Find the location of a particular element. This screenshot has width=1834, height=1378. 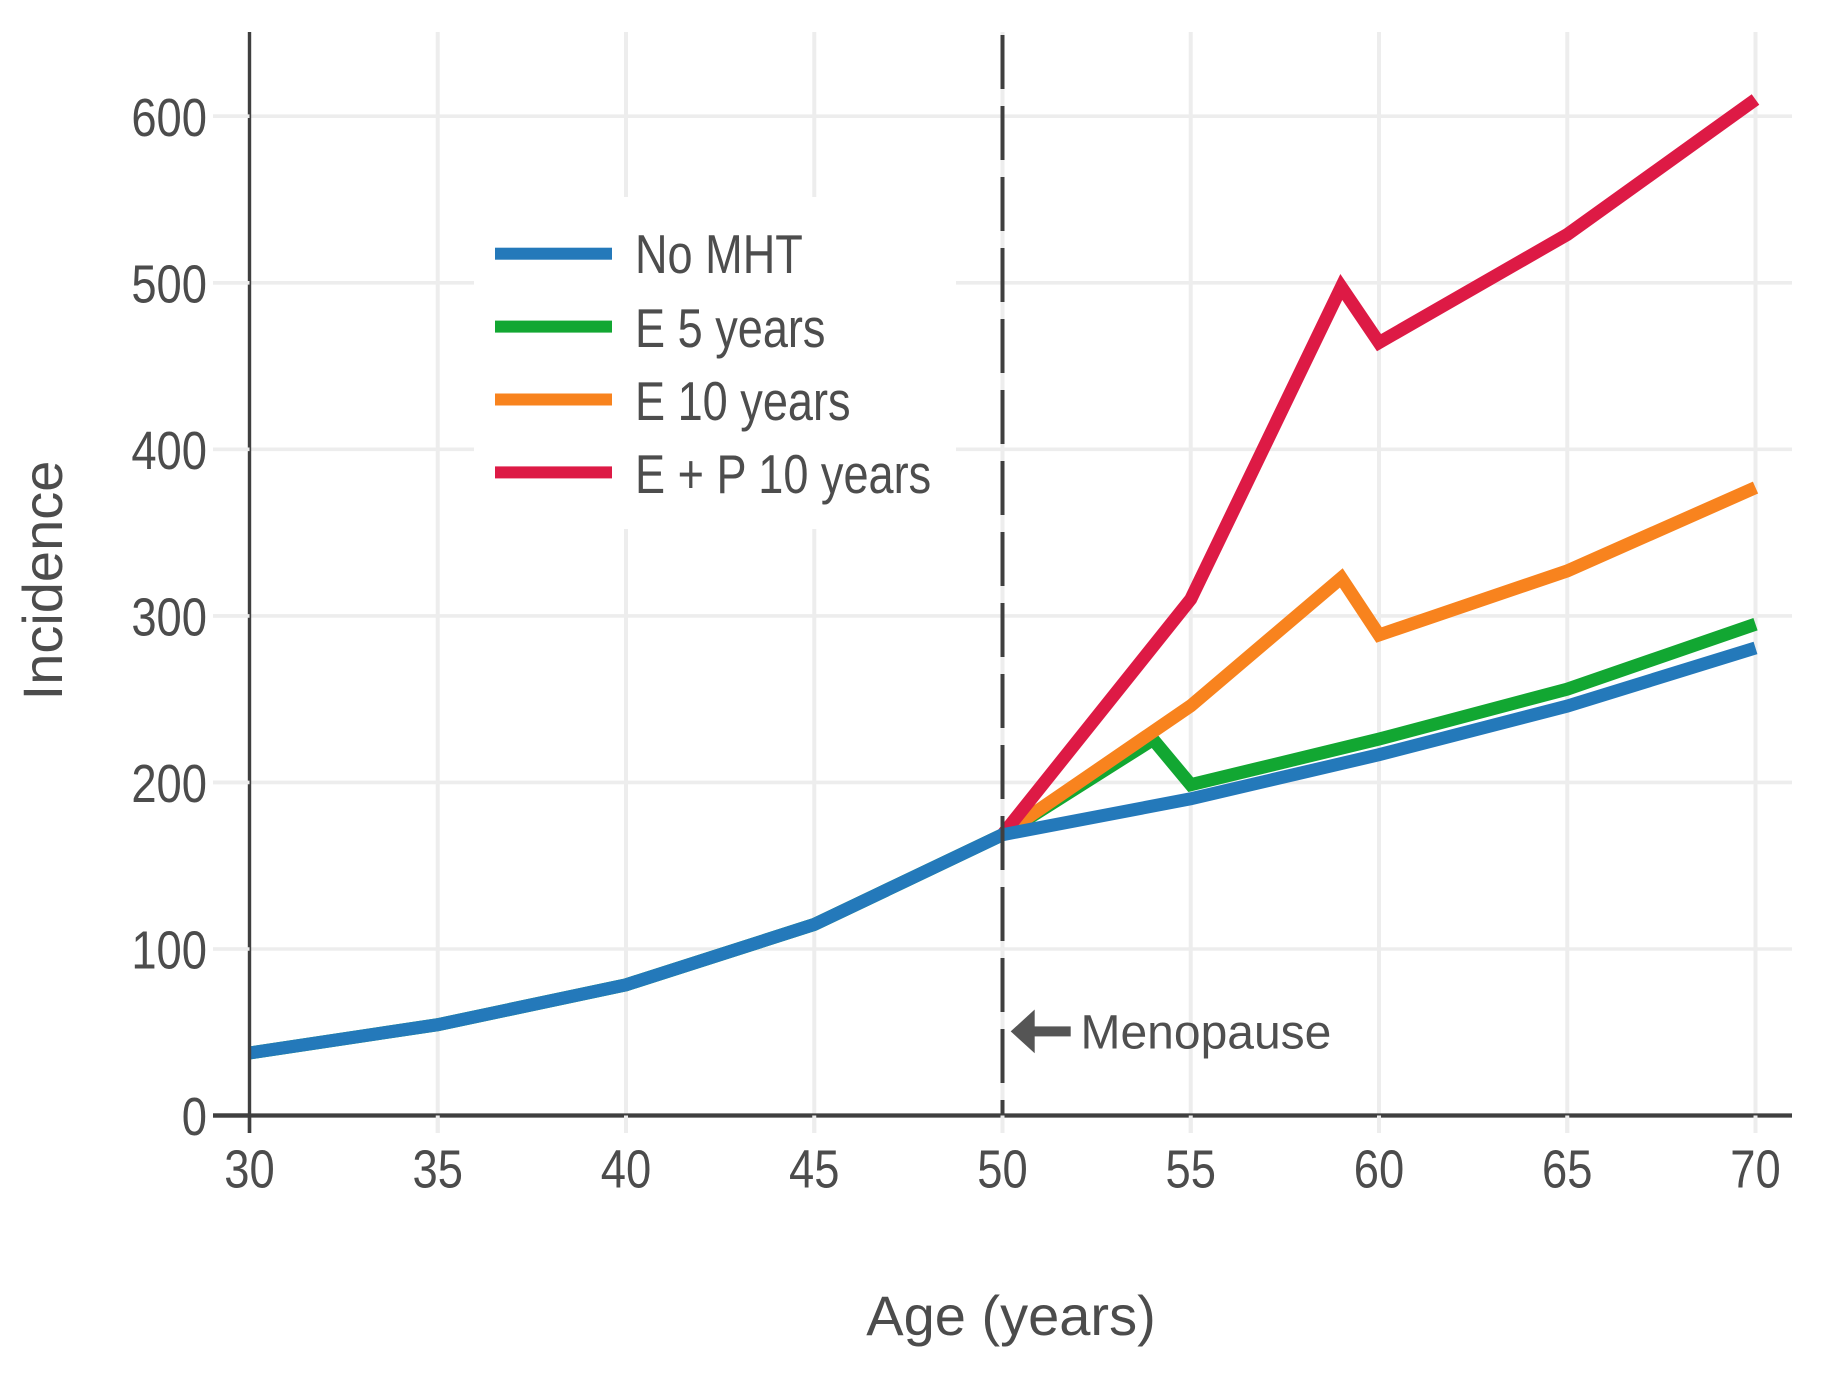

svg-text: 60 is located at coordinates (1379, 1169).